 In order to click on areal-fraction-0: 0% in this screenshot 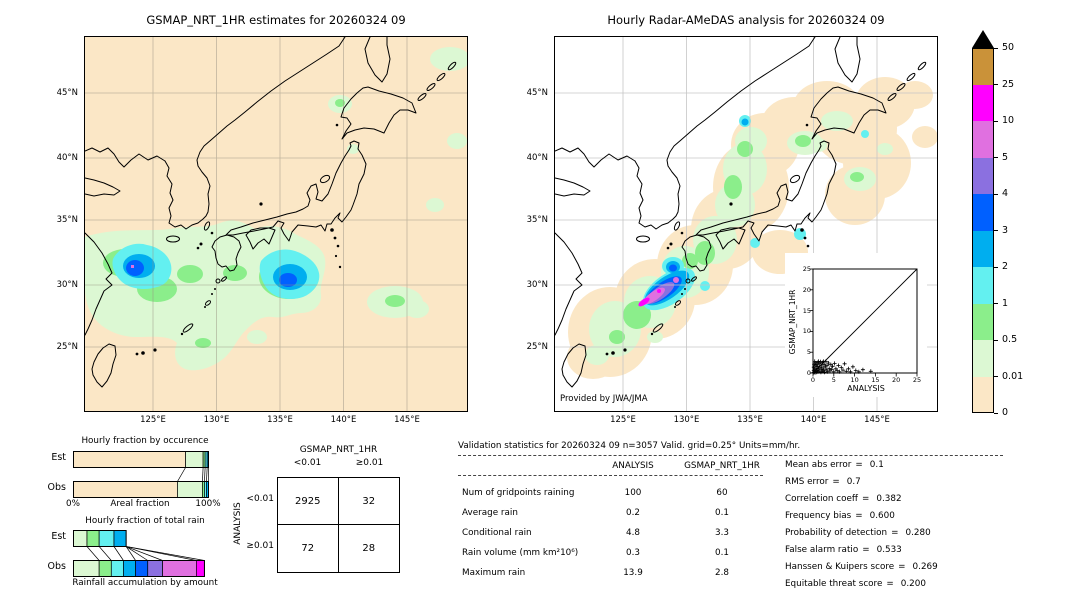, I will do `click(73, 504)`.